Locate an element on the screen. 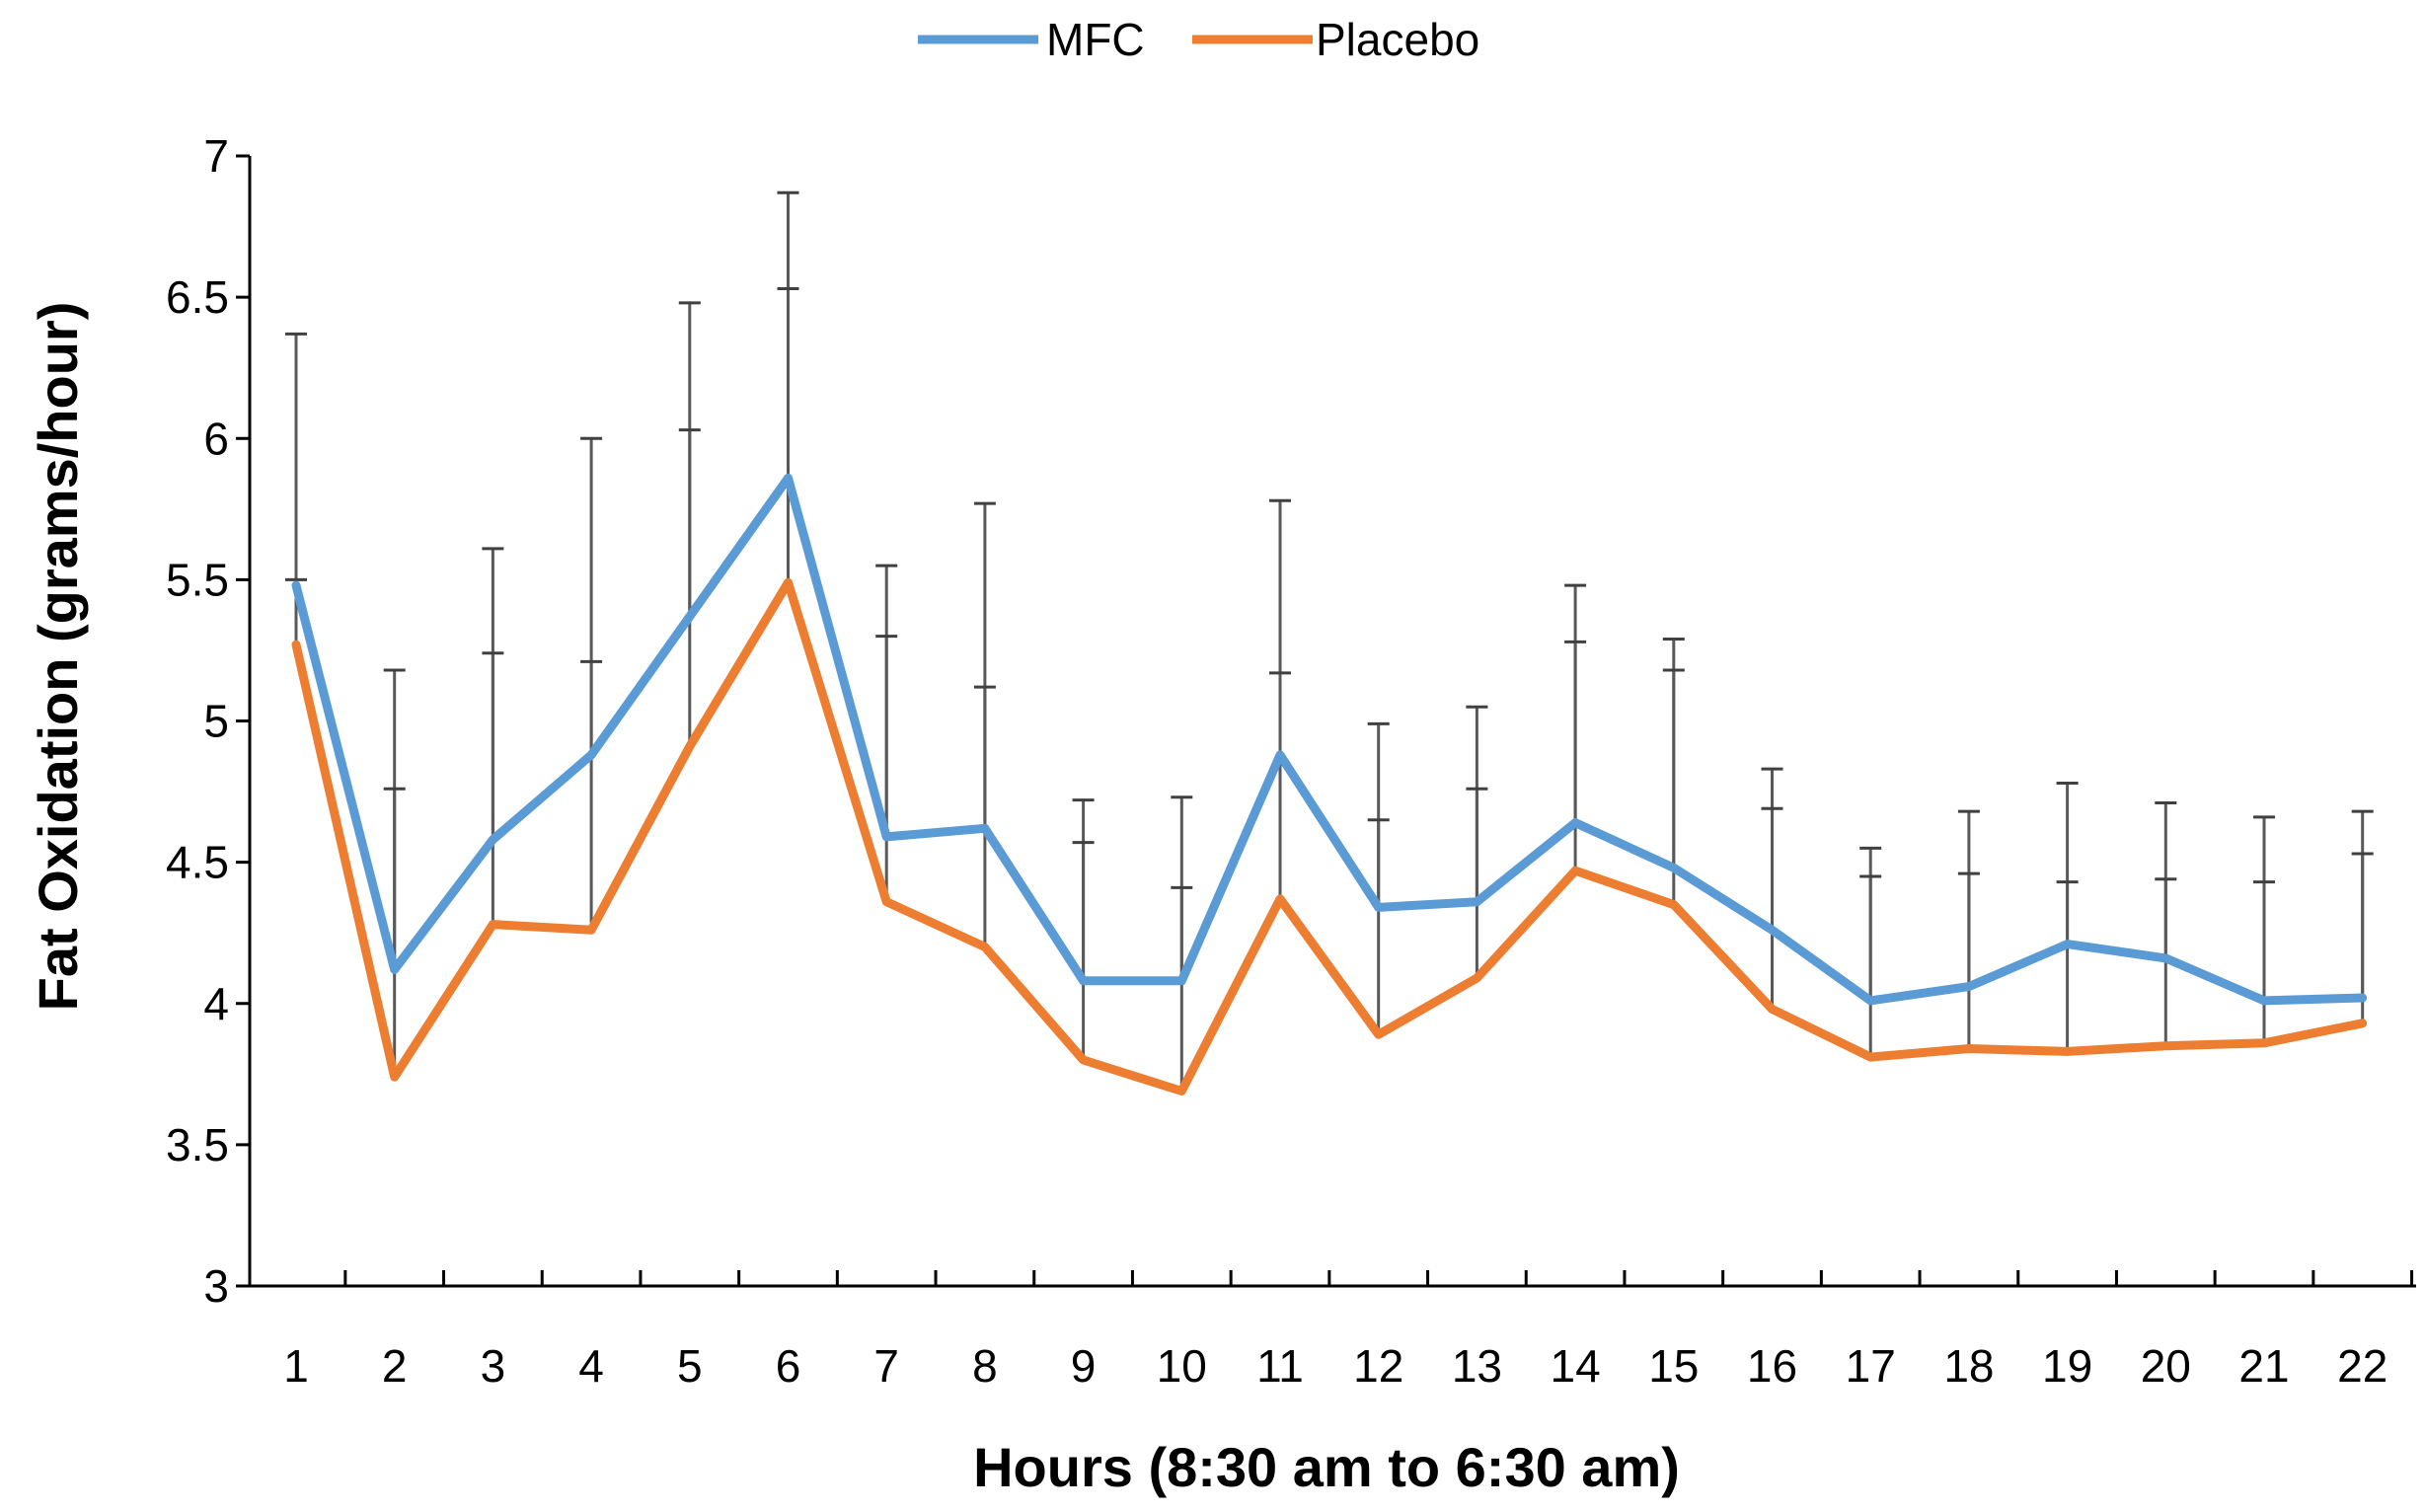 The height and width of the screenshot is (1512, 2425). x-tick-label: 5 is located at coordinates (690, 1366).